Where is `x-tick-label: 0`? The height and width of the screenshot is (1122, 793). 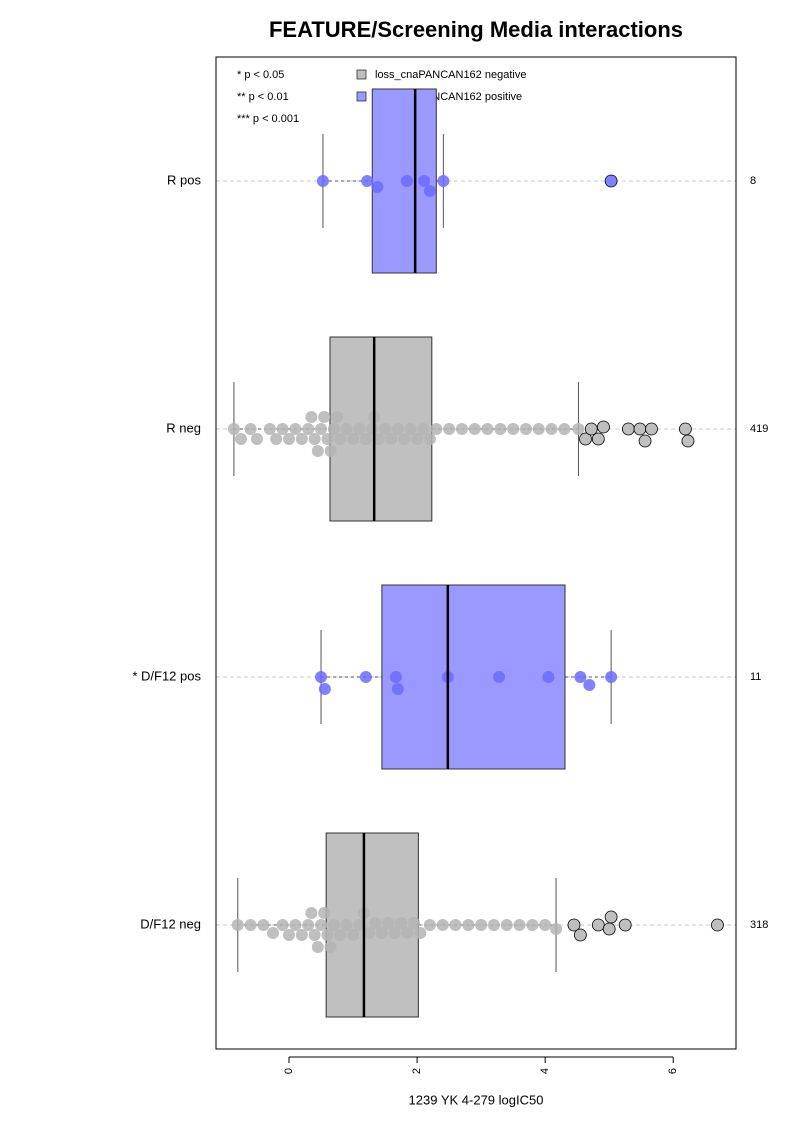 x-tick-label: 0 is located at coordinates (289, 1071).